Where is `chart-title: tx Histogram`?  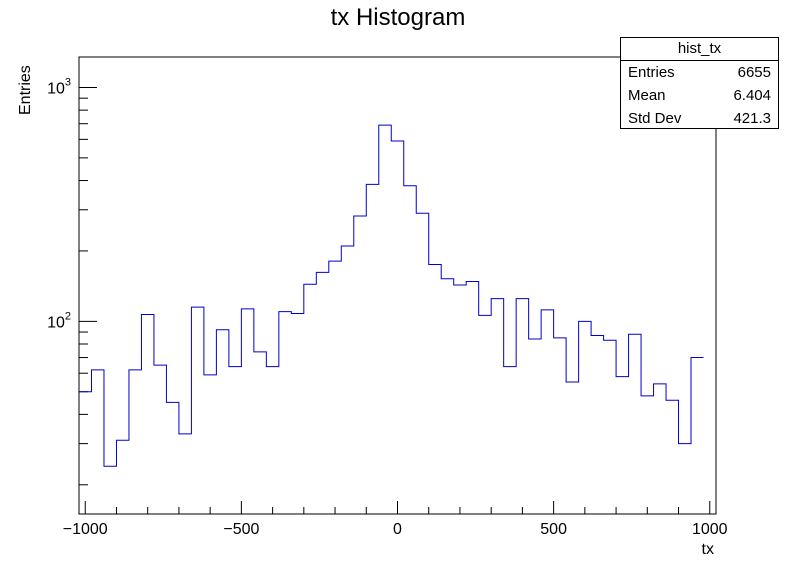 chart-title: tx Histogram is located at coordinates (398, 17).